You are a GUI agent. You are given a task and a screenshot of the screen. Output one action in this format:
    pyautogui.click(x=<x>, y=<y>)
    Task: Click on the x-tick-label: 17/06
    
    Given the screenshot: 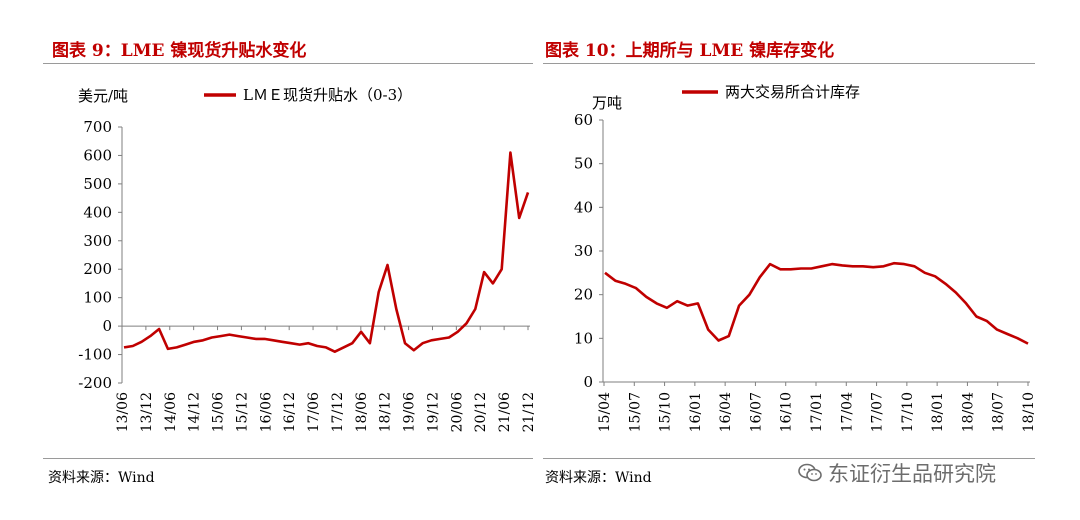 What is the action you would take?
    pyautogui.click(x=314, y=412)
    